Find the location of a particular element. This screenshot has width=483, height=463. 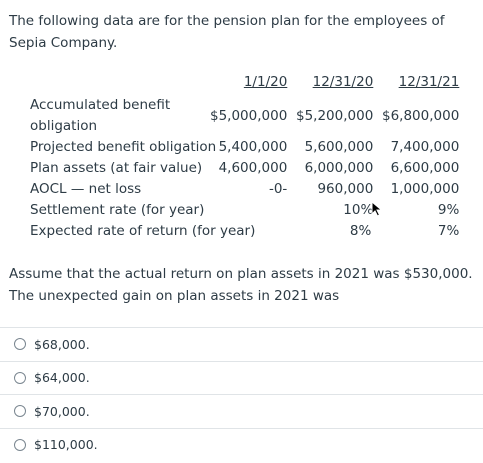

row-value-1: $5,000,000 is located at coordinates (249, 115).